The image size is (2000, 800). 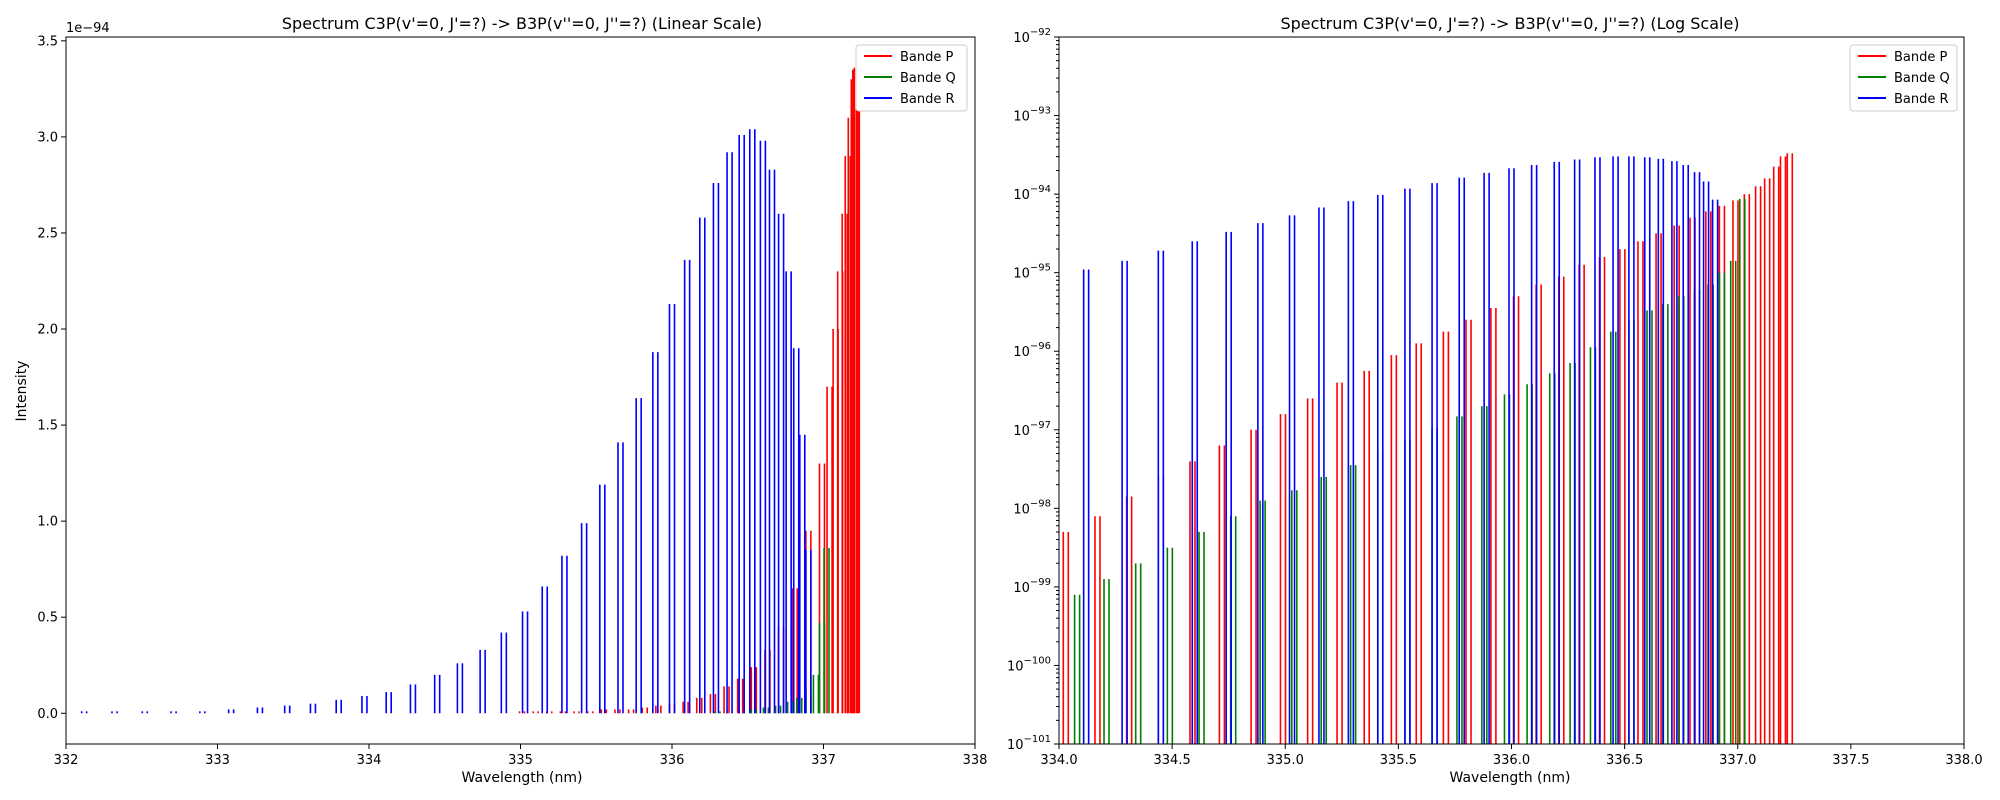 What do you see at coordinates (1398, 760) in the screenshot?
I see `x-tick-label: 335.5` at bounding box center [1398, 760].